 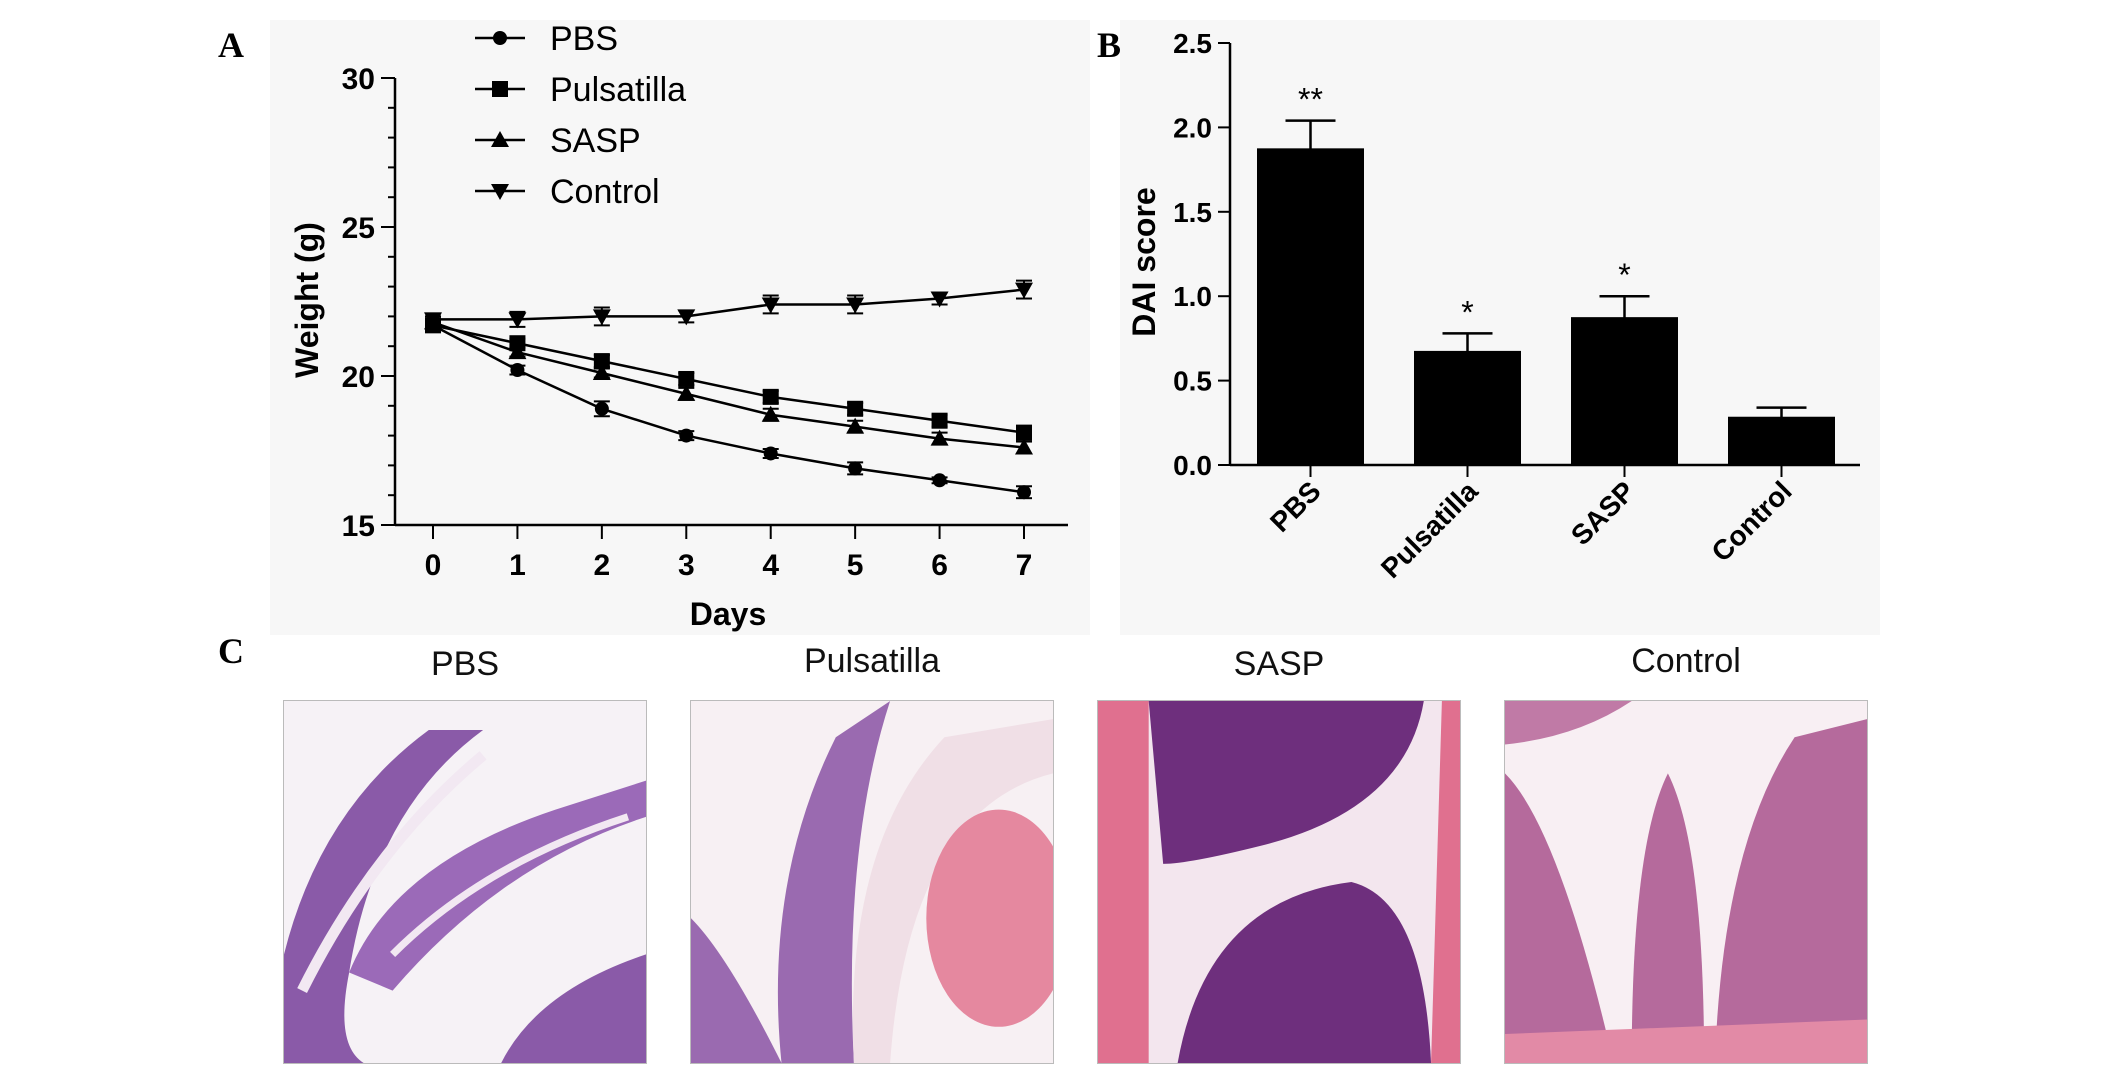 I want to click on series-sasp, so click(x=728, y=384).